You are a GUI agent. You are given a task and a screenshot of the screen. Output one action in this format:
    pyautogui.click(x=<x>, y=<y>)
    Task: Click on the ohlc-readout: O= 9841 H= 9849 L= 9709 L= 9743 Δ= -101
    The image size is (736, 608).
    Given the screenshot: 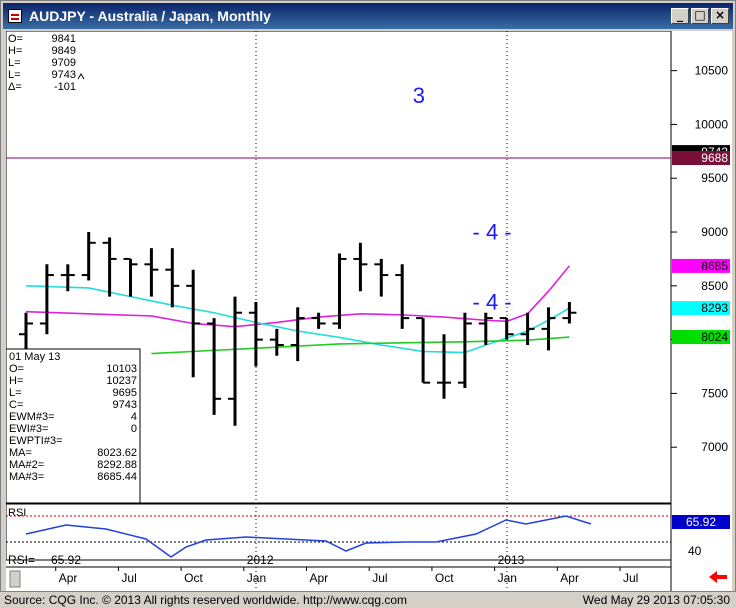 What is the action you would take?
    pyautogui.click(x=46, y=63)
    